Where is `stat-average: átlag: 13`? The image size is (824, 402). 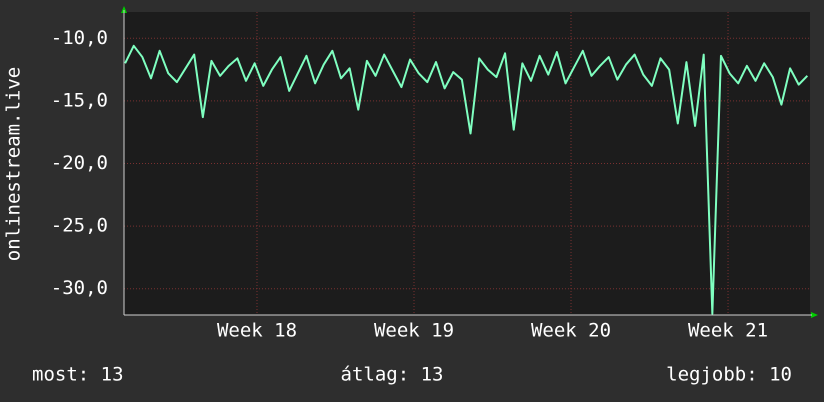
stat-average: átlag: 13 is located at coordinates (392, 375).